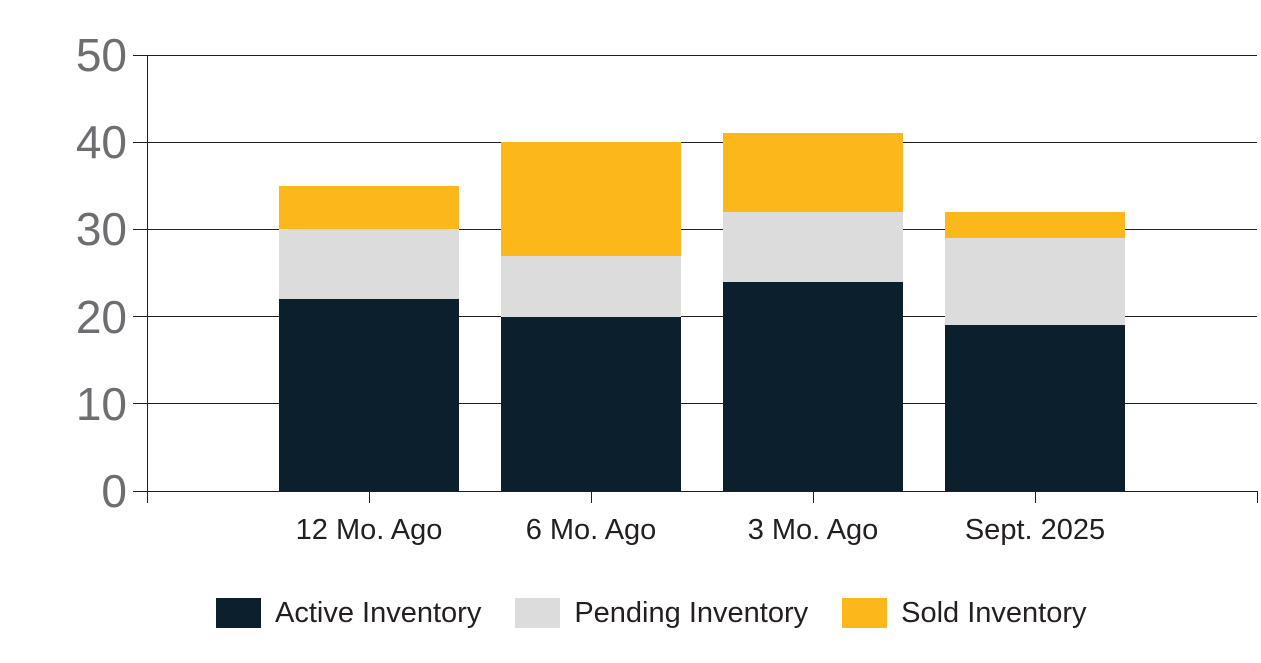  I want to click on x-axis-end-tick, so click(1257, 497).